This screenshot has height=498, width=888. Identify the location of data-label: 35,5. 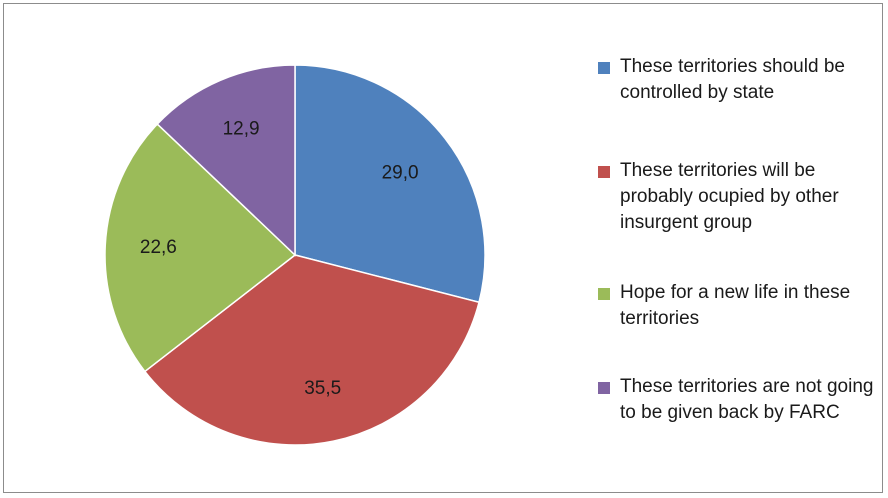
(322, 388).